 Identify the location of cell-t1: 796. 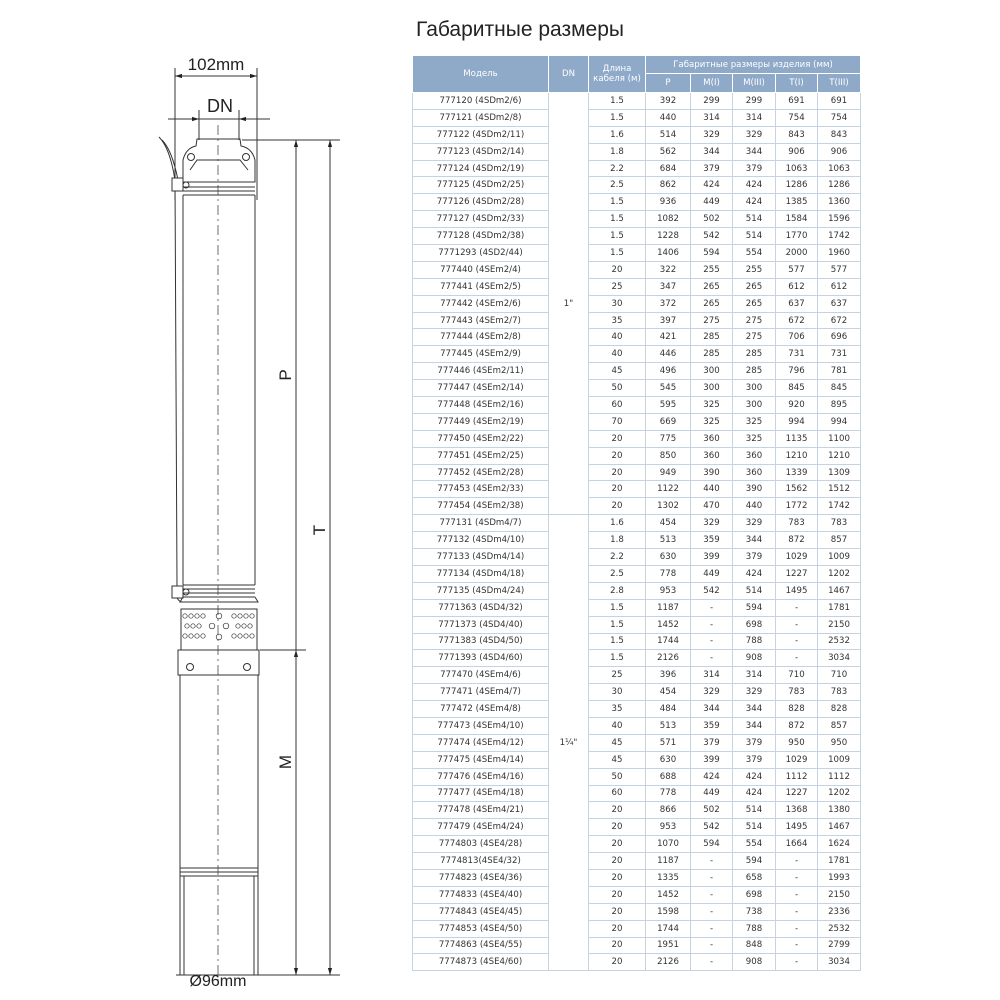
(796, 371).